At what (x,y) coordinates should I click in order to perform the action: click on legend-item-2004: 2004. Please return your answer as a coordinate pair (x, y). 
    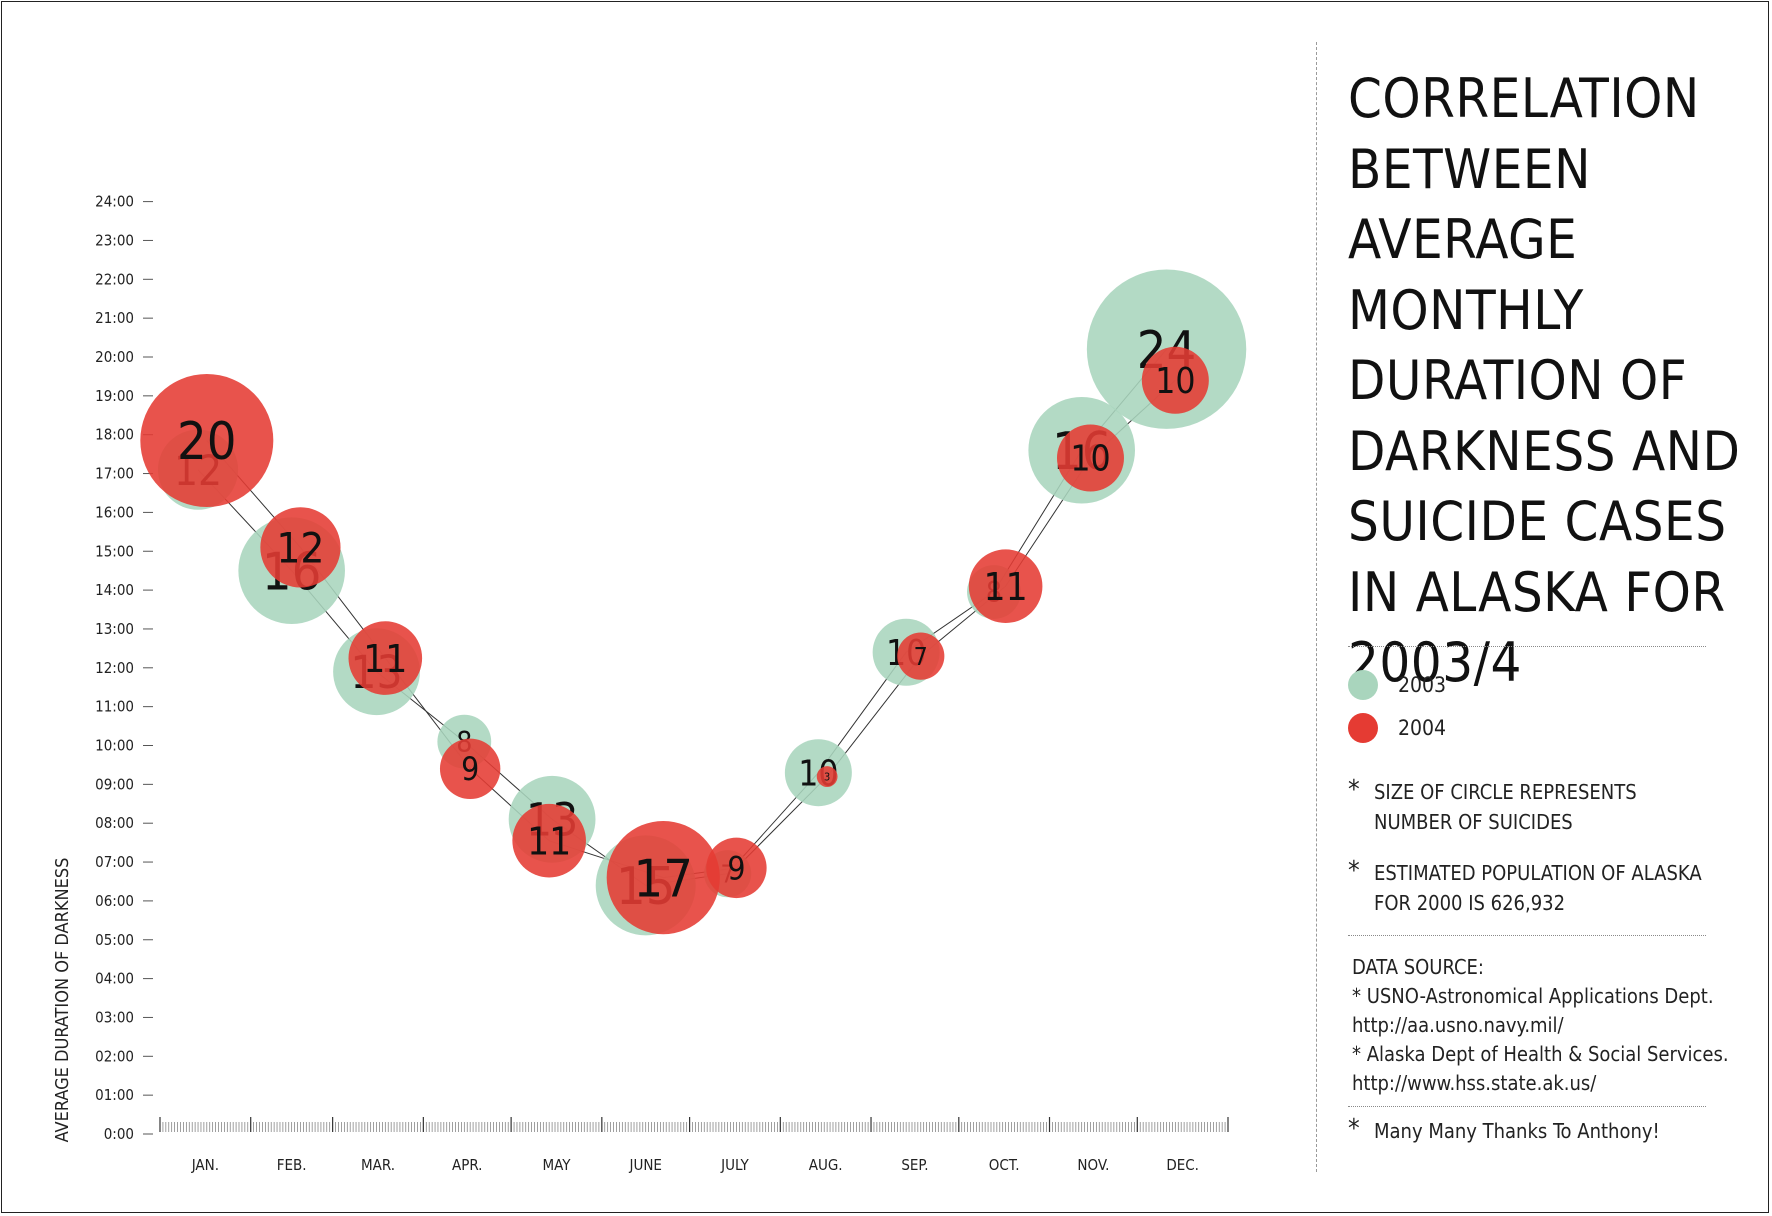
    Looking at the image, I should click on (1397, 728).